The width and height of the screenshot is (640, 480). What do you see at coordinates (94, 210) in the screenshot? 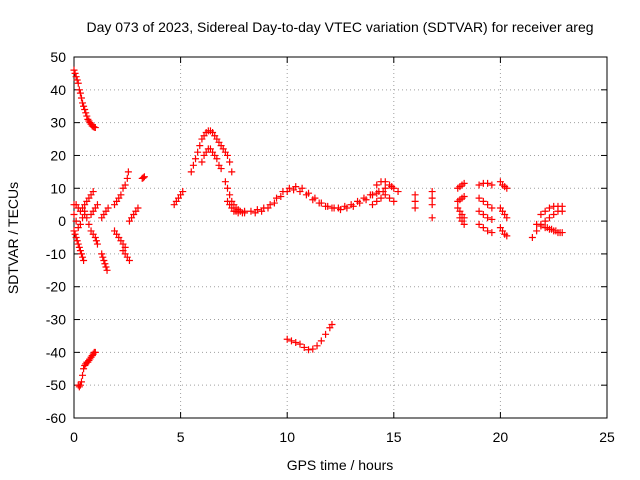
I see `series-early-e` at bounding box center [94, 210].